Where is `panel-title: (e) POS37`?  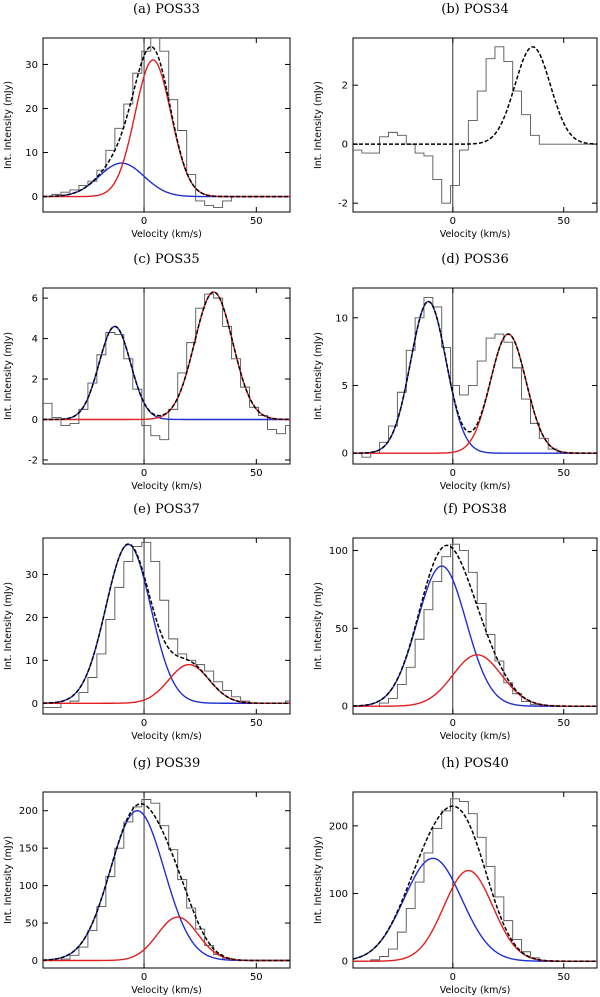 panel-title: (e) POS37 is located at coordinates (166, 509).